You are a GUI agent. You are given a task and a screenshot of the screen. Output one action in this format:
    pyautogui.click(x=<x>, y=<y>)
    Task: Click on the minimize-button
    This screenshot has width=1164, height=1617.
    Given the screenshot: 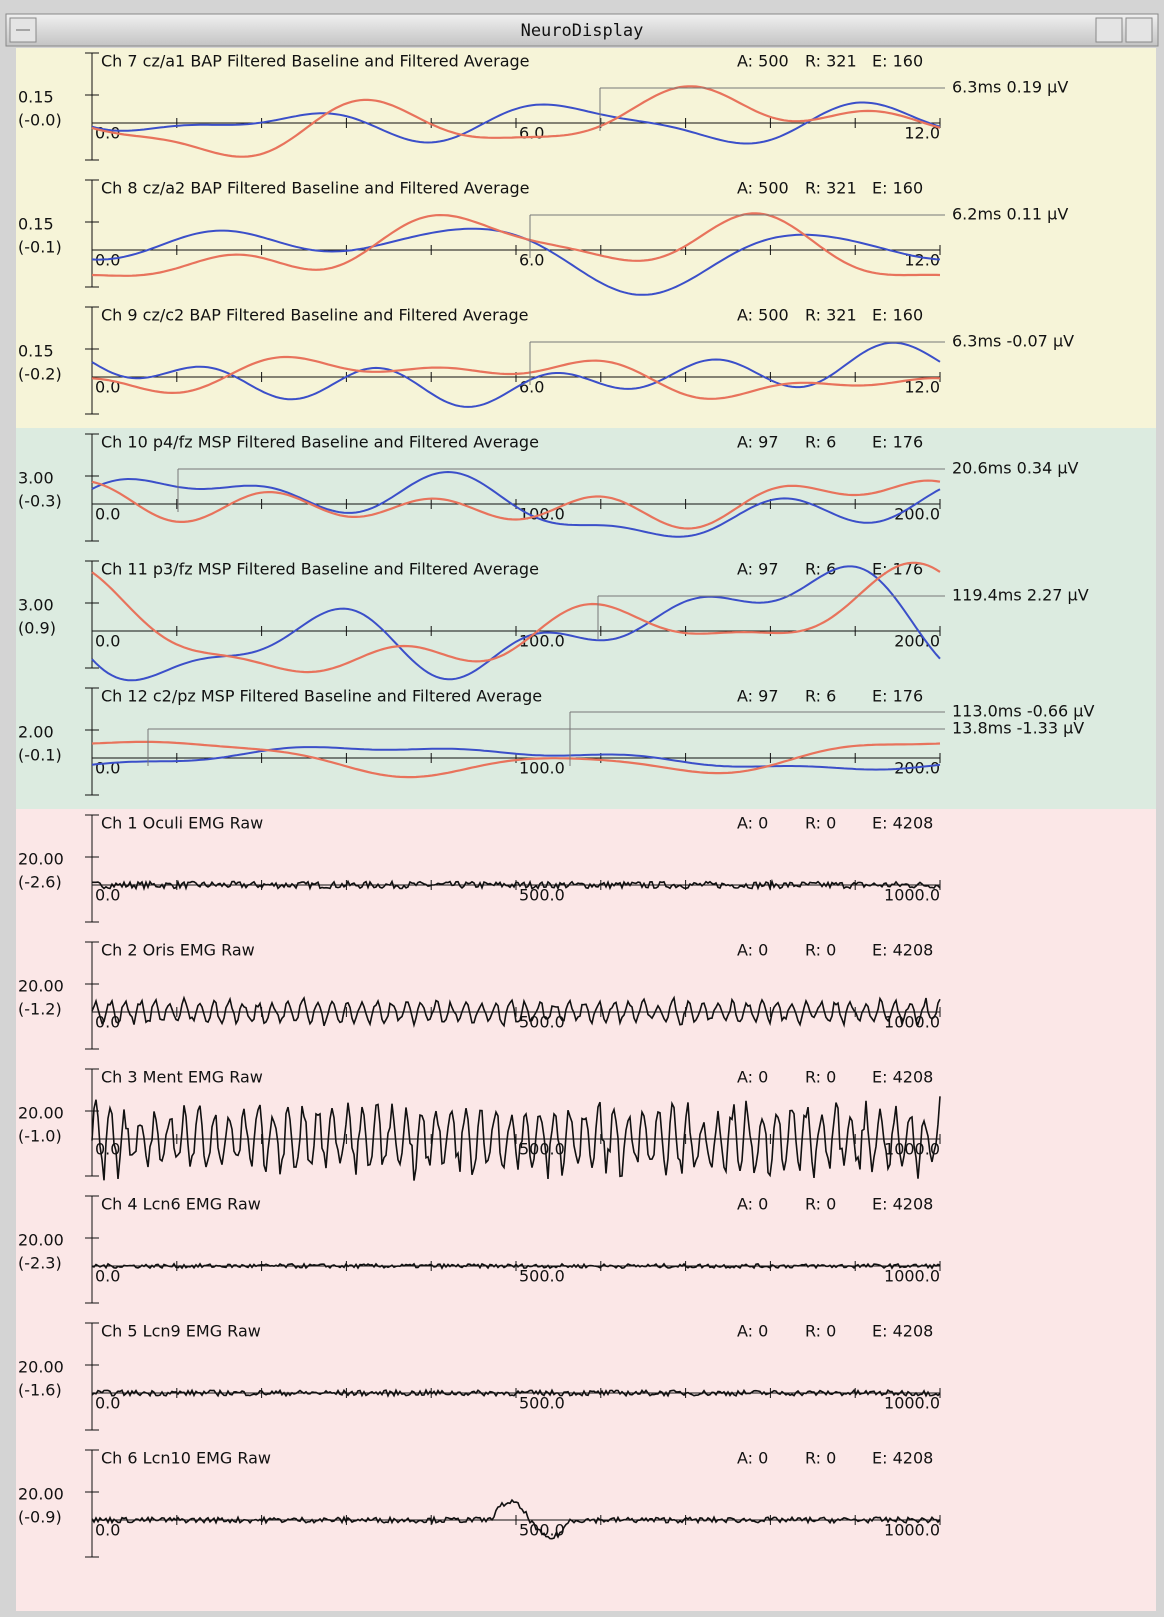 What is the action you would take?
    pyautogui.click(x=1109, y=30)
    